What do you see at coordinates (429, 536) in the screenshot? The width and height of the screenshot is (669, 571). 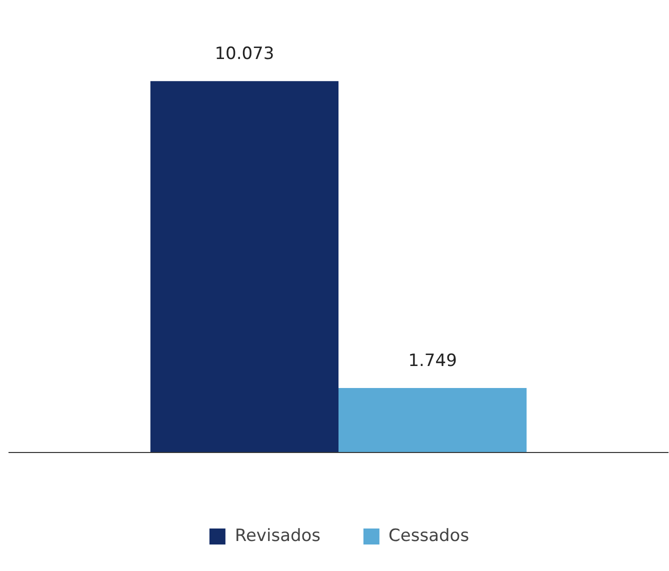 I see `legend-label: Cessados` at bounding box center [429, 536].